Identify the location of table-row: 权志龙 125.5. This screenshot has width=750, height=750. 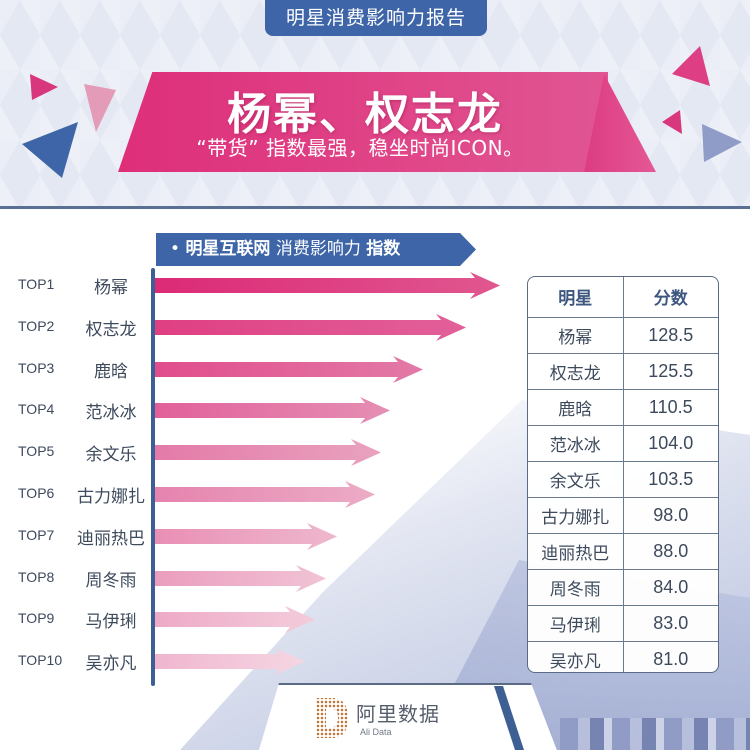
(623, 371).